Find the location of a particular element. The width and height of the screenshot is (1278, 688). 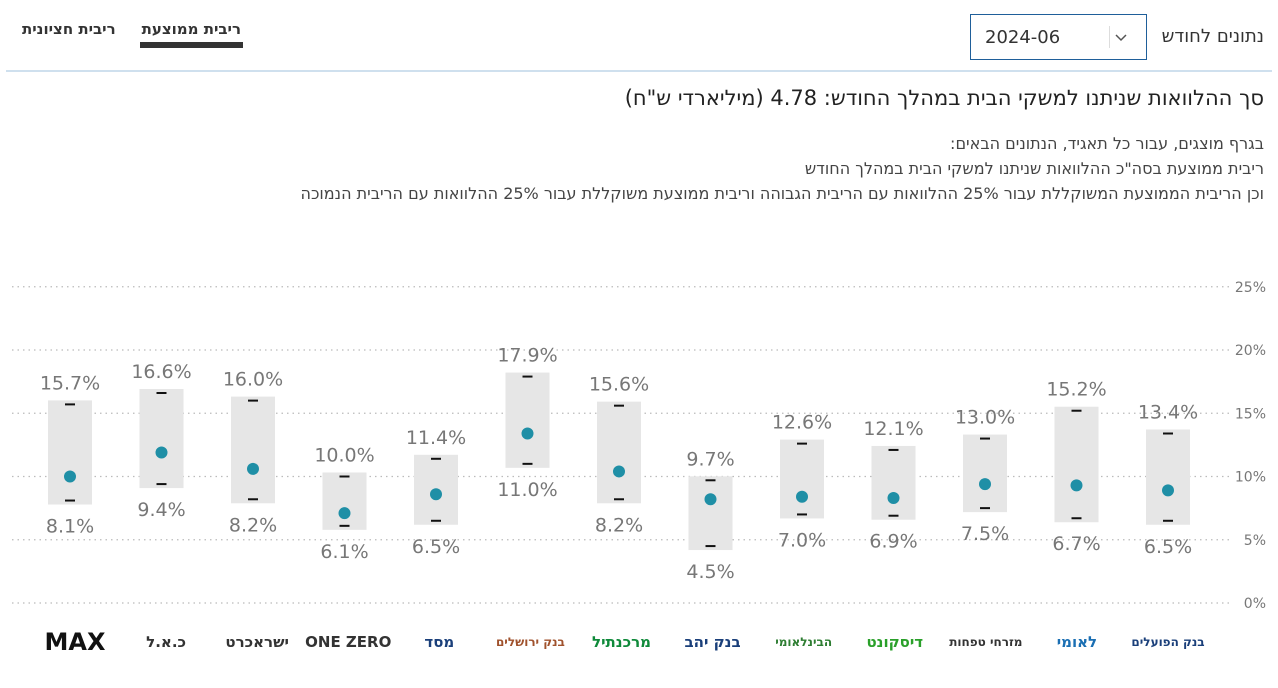

bank-jerusalem-logo: בנק ירושלים is located at coordinates (530, 642).